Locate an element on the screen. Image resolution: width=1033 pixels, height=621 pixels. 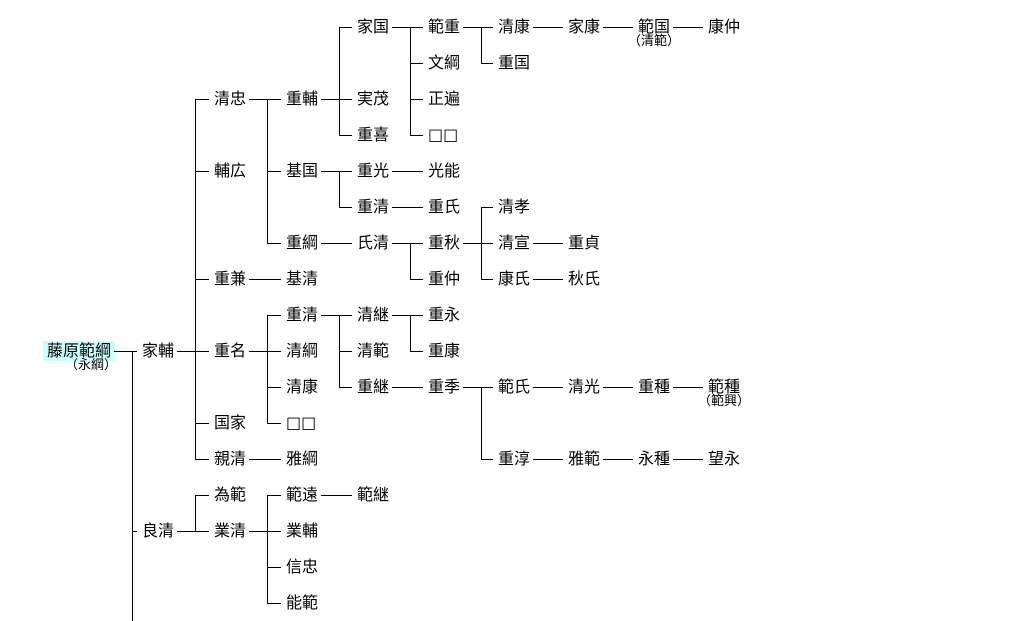
tree-node: 正遍 is located at coordinates (444, 98).